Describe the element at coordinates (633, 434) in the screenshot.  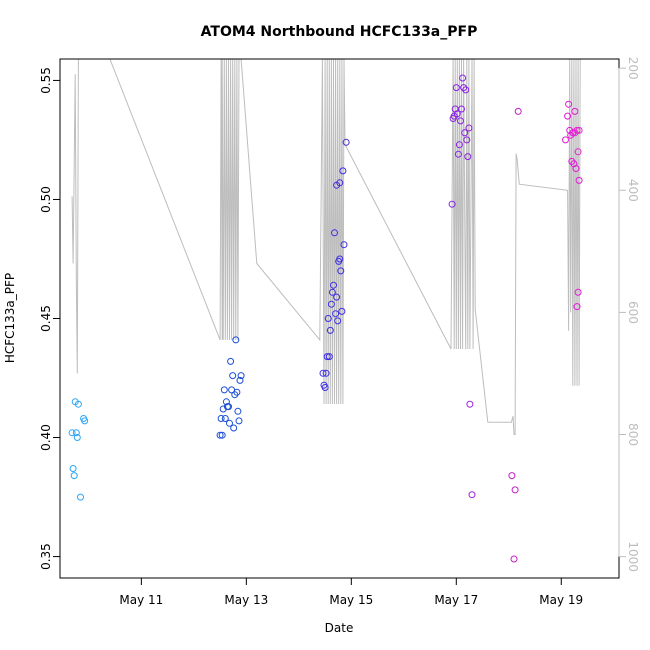
I see `secondary-tick-label: 800` at that location.